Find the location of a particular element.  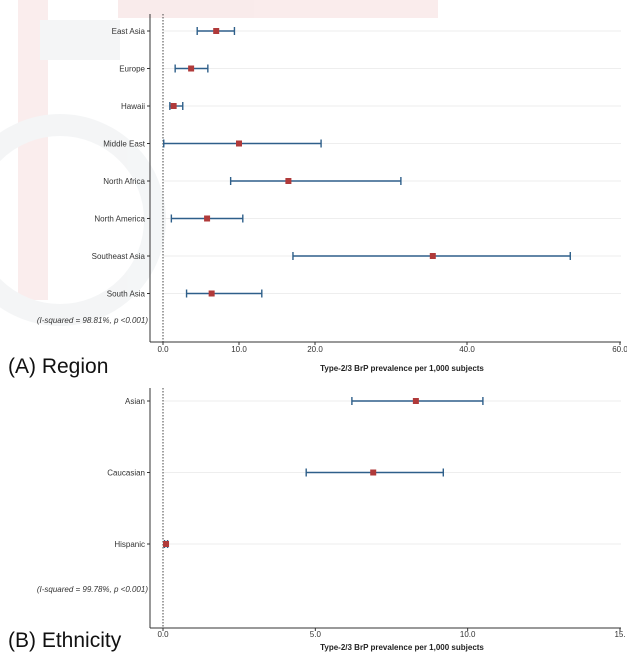

panel-label: (B) Ethnicity is located at coordinates (65, 640).